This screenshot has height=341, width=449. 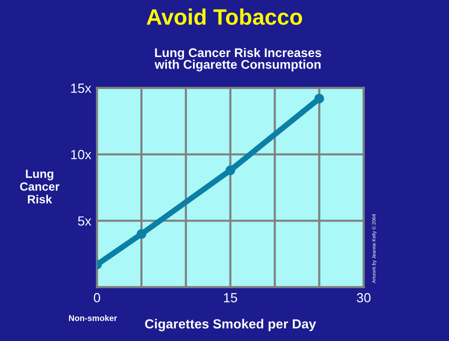 What do you see at coordinates (97, 297) in the screenshot?
I see `x-tick-label: 0` at bounding box center [97, 297].